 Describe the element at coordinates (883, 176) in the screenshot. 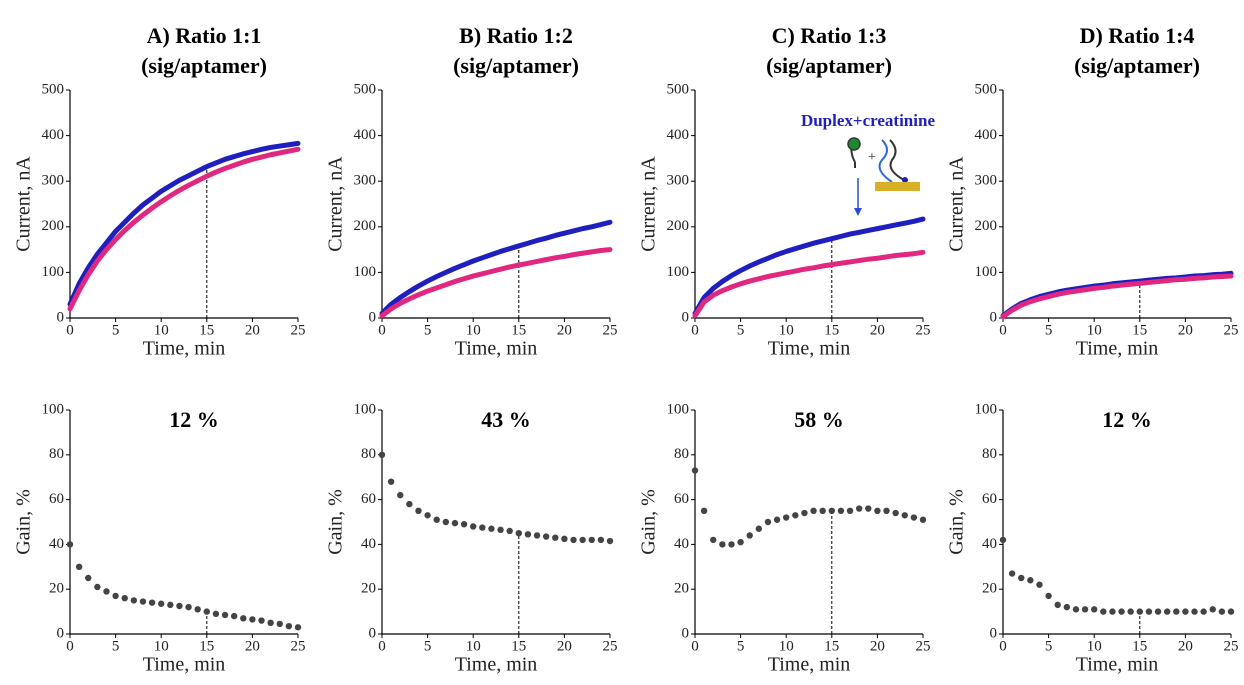

I see `duplex-icon: +` at that location.